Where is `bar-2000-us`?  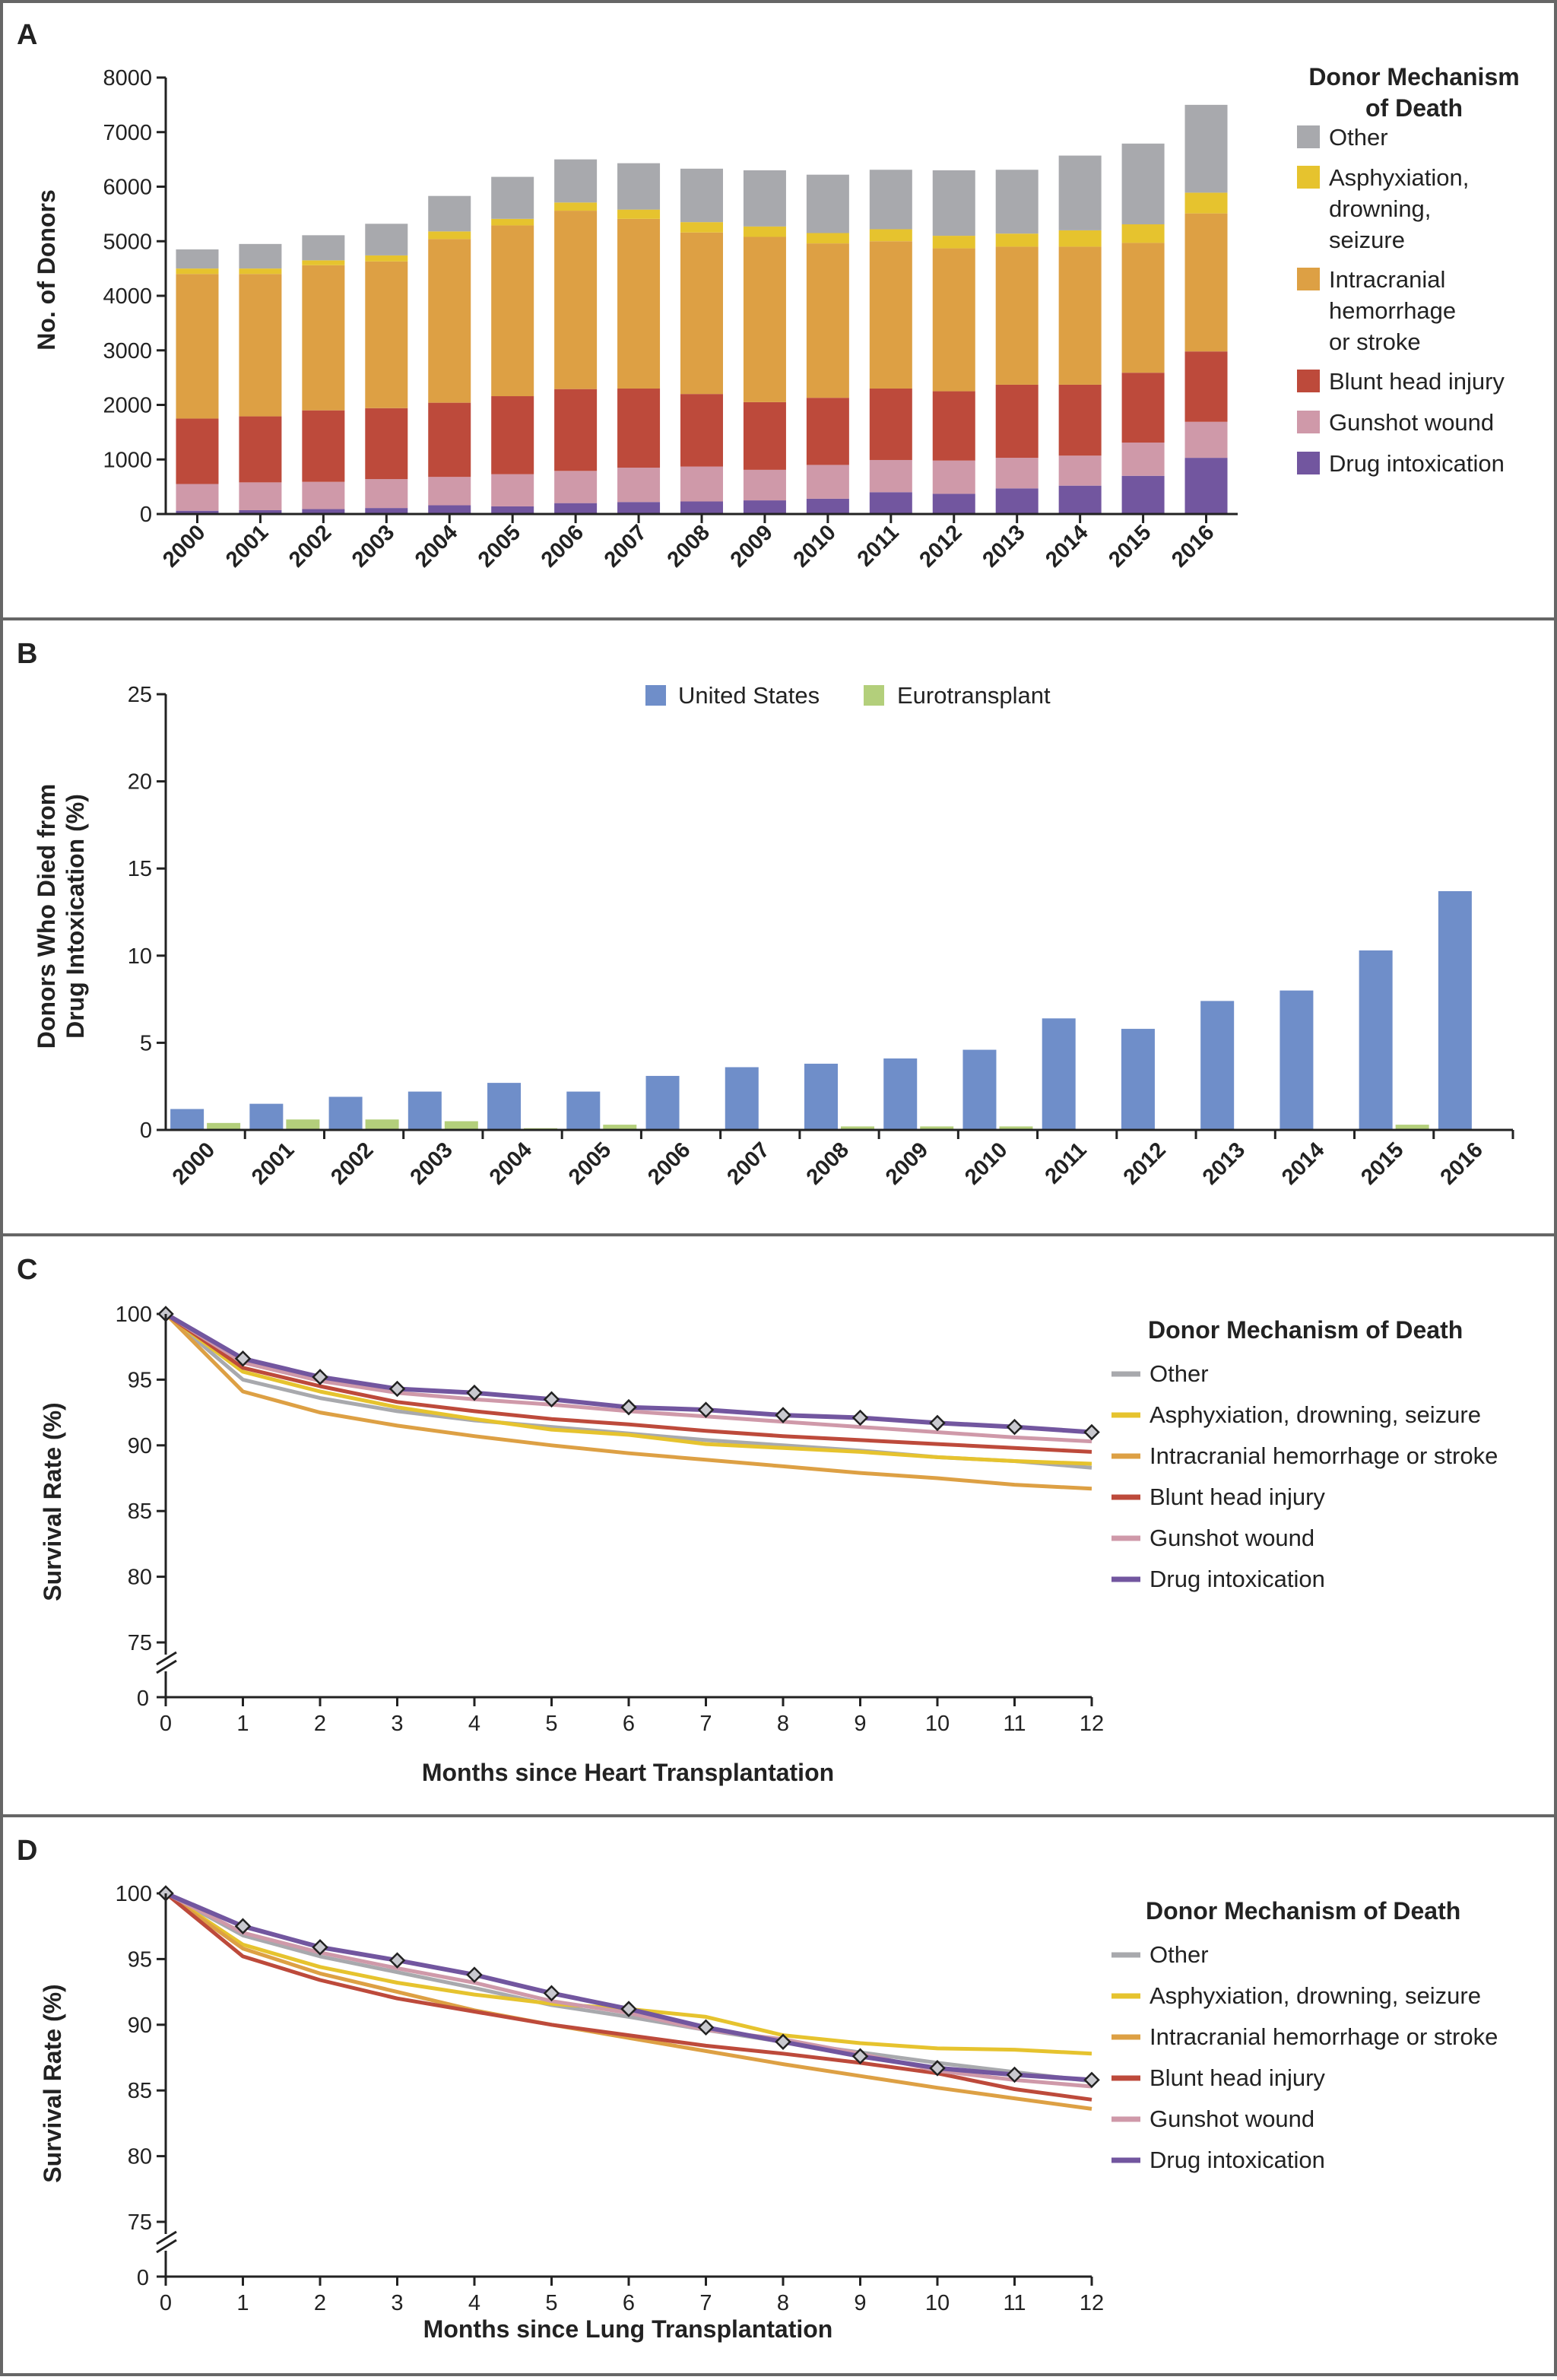 bar-2000-us is located at coordinates (187, 1119).